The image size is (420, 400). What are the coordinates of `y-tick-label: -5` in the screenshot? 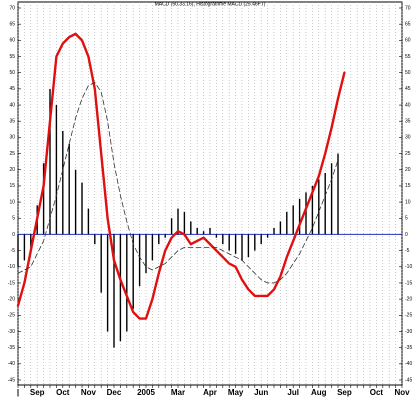 It's located at (13, 251).